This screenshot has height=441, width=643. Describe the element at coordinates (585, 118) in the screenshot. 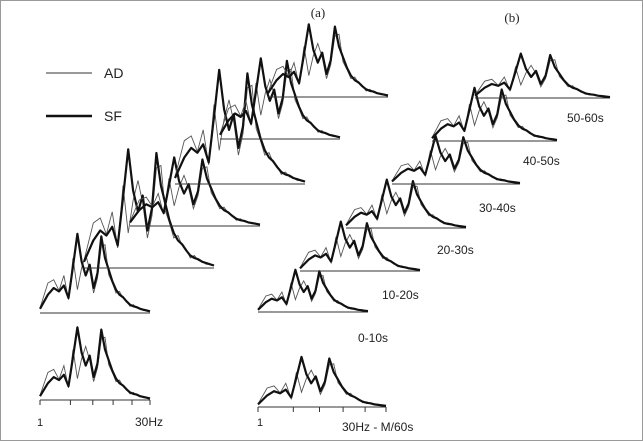

I see `window-label-50-60s: 50-60s` at that location.